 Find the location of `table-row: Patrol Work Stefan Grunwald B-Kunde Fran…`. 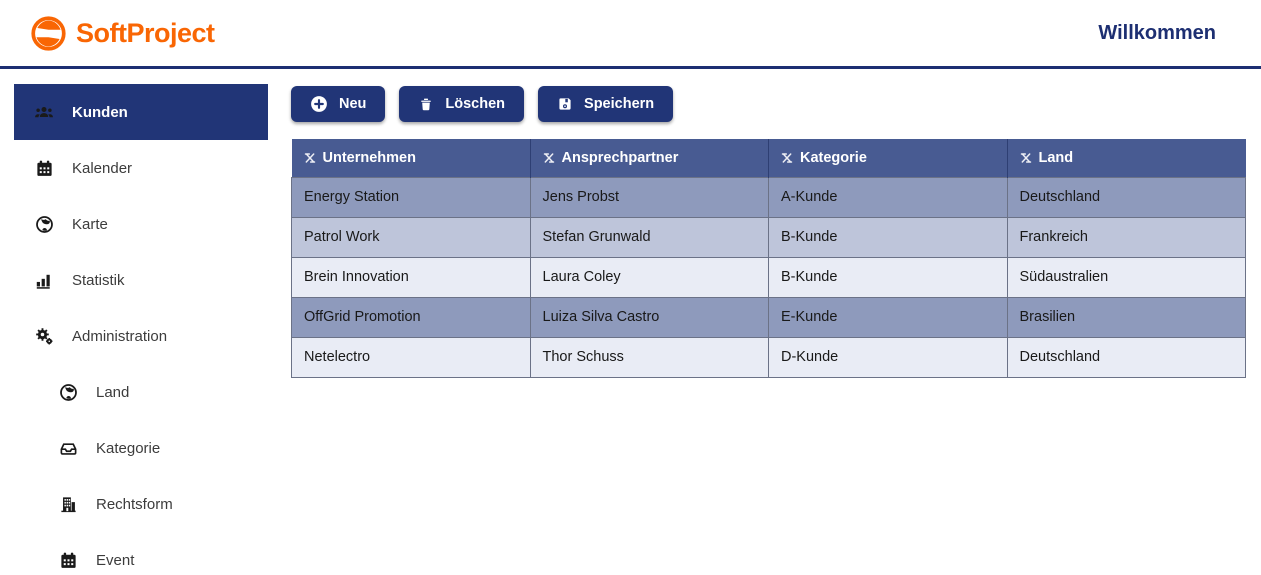

table-row: Patrol Work Stefan Grunwald B-Kunde Fran… is located at coordinates (768, 237).